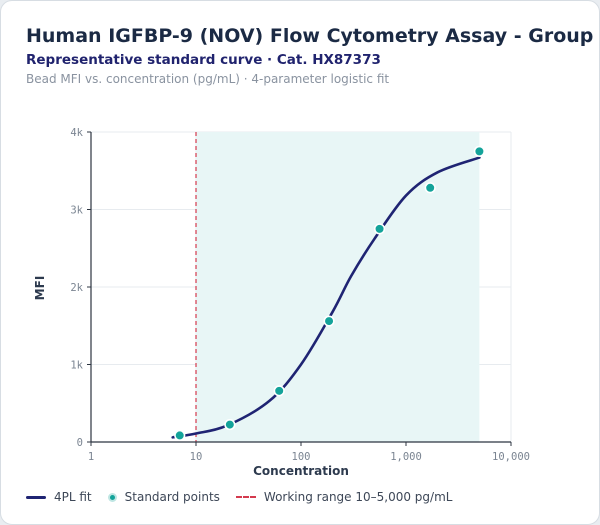 This screenshot has width=600, height=525. I want to click on x-tick-label: 1, so click(91, 457).